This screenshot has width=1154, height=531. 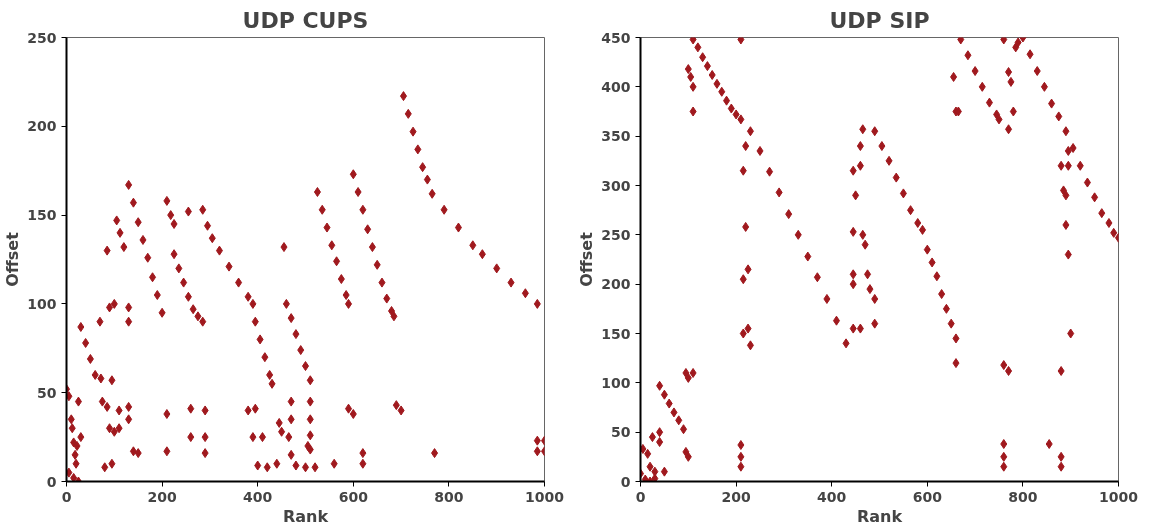 What do you see at coordinates (616, 185) in the screenshot?
I see `y-tick-label: 300` at bounding box center [616, 185].